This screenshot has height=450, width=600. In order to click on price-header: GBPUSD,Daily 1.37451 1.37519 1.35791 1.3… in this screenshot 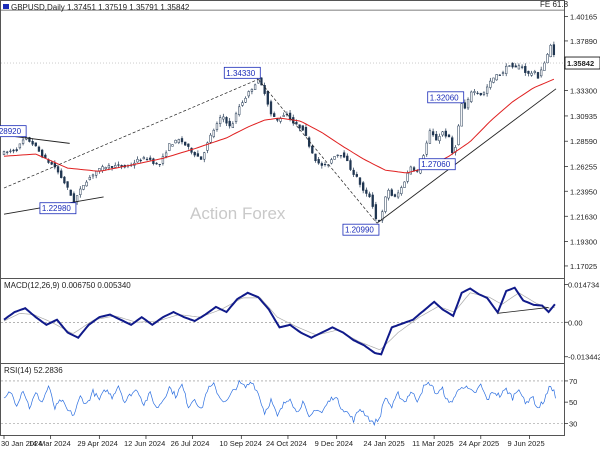, I will do `click(96, 7)`.